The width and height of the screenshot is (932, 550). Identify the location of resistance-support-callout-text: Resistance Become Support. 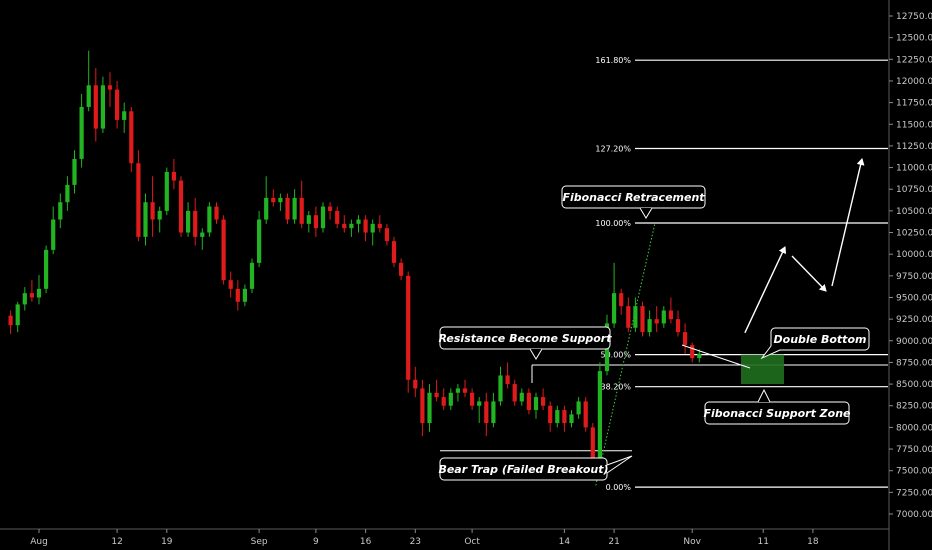
(526, 338).